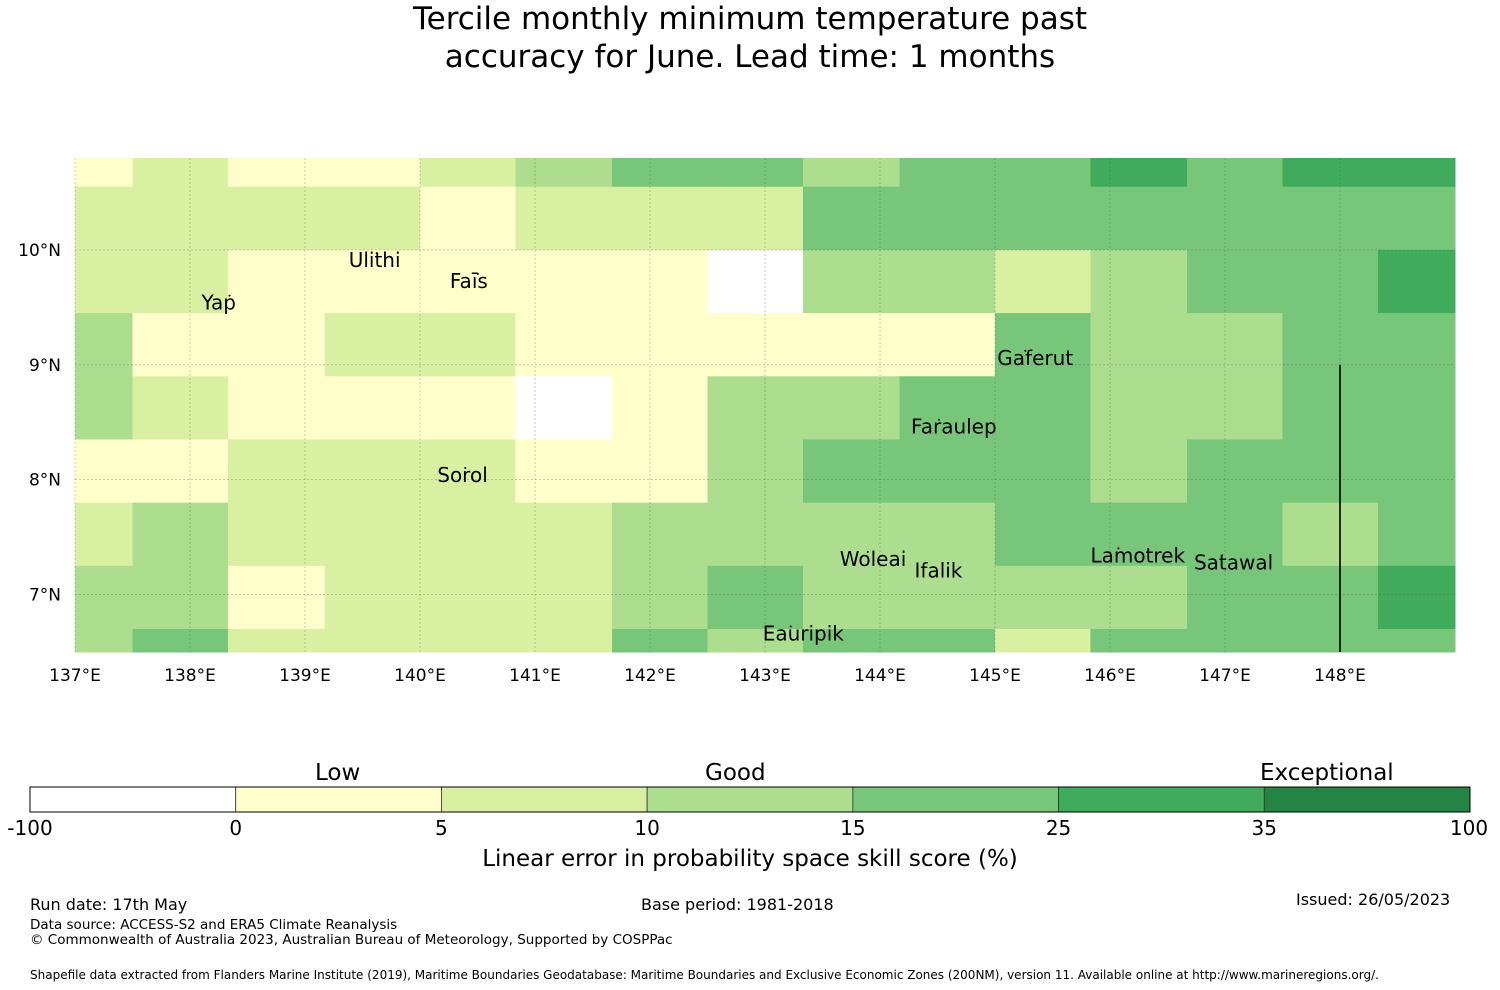 The image size is (1500, 990). I want to click on colorbar-frame, so click(750, 799).